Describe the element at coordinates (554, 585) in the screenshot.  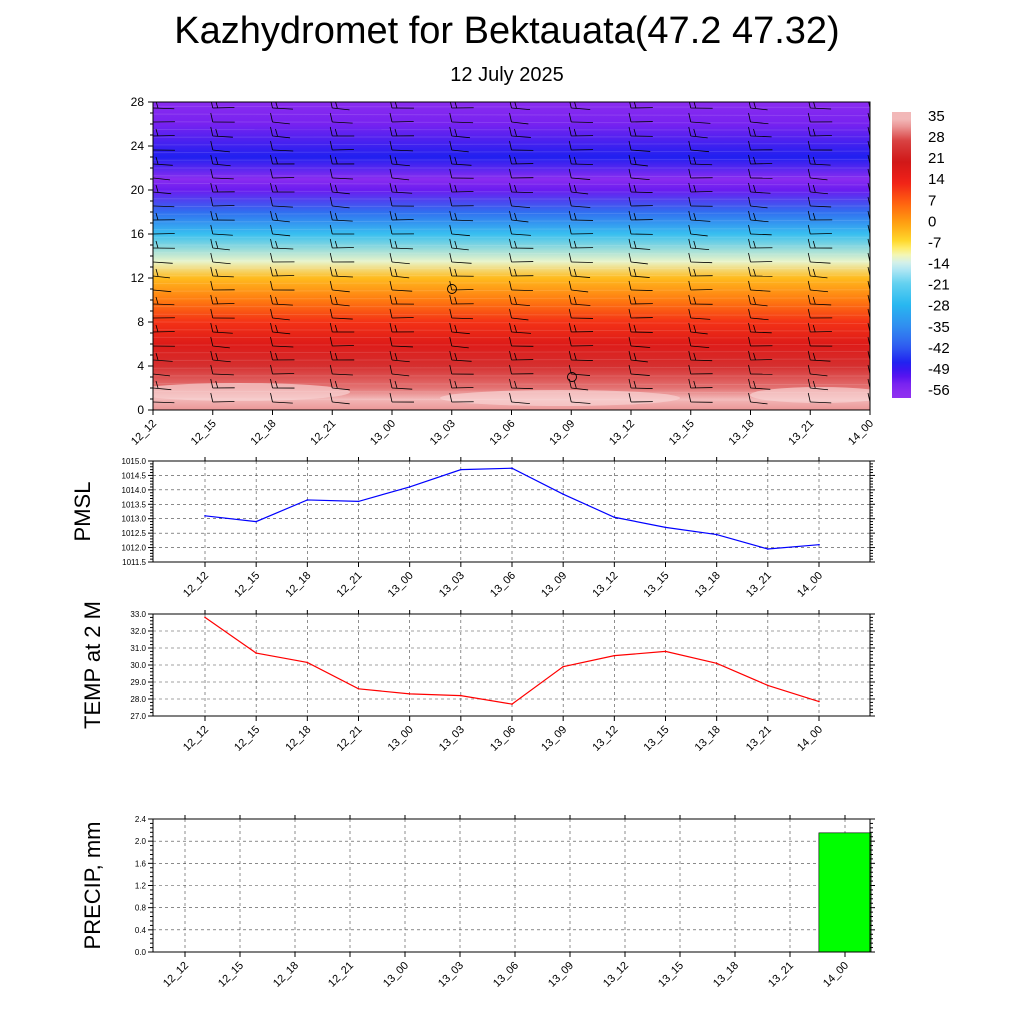
I see `xtick-label: 13_09` at that location.